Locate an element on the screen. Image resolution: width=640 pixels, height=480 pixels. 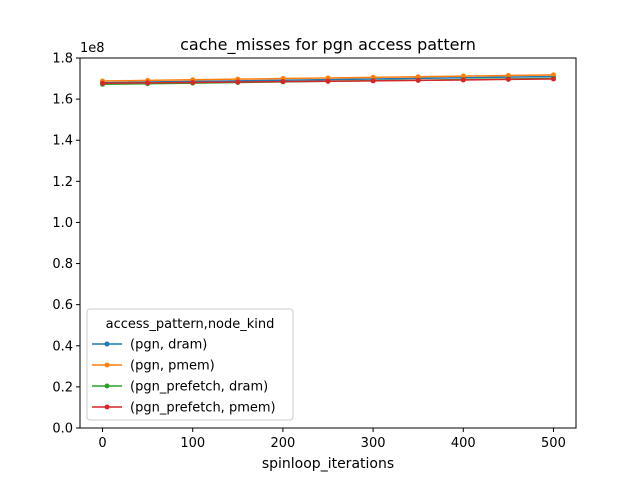
legend-entry: (pgn_prefetch, dram) is located at coordinates (180, 387).